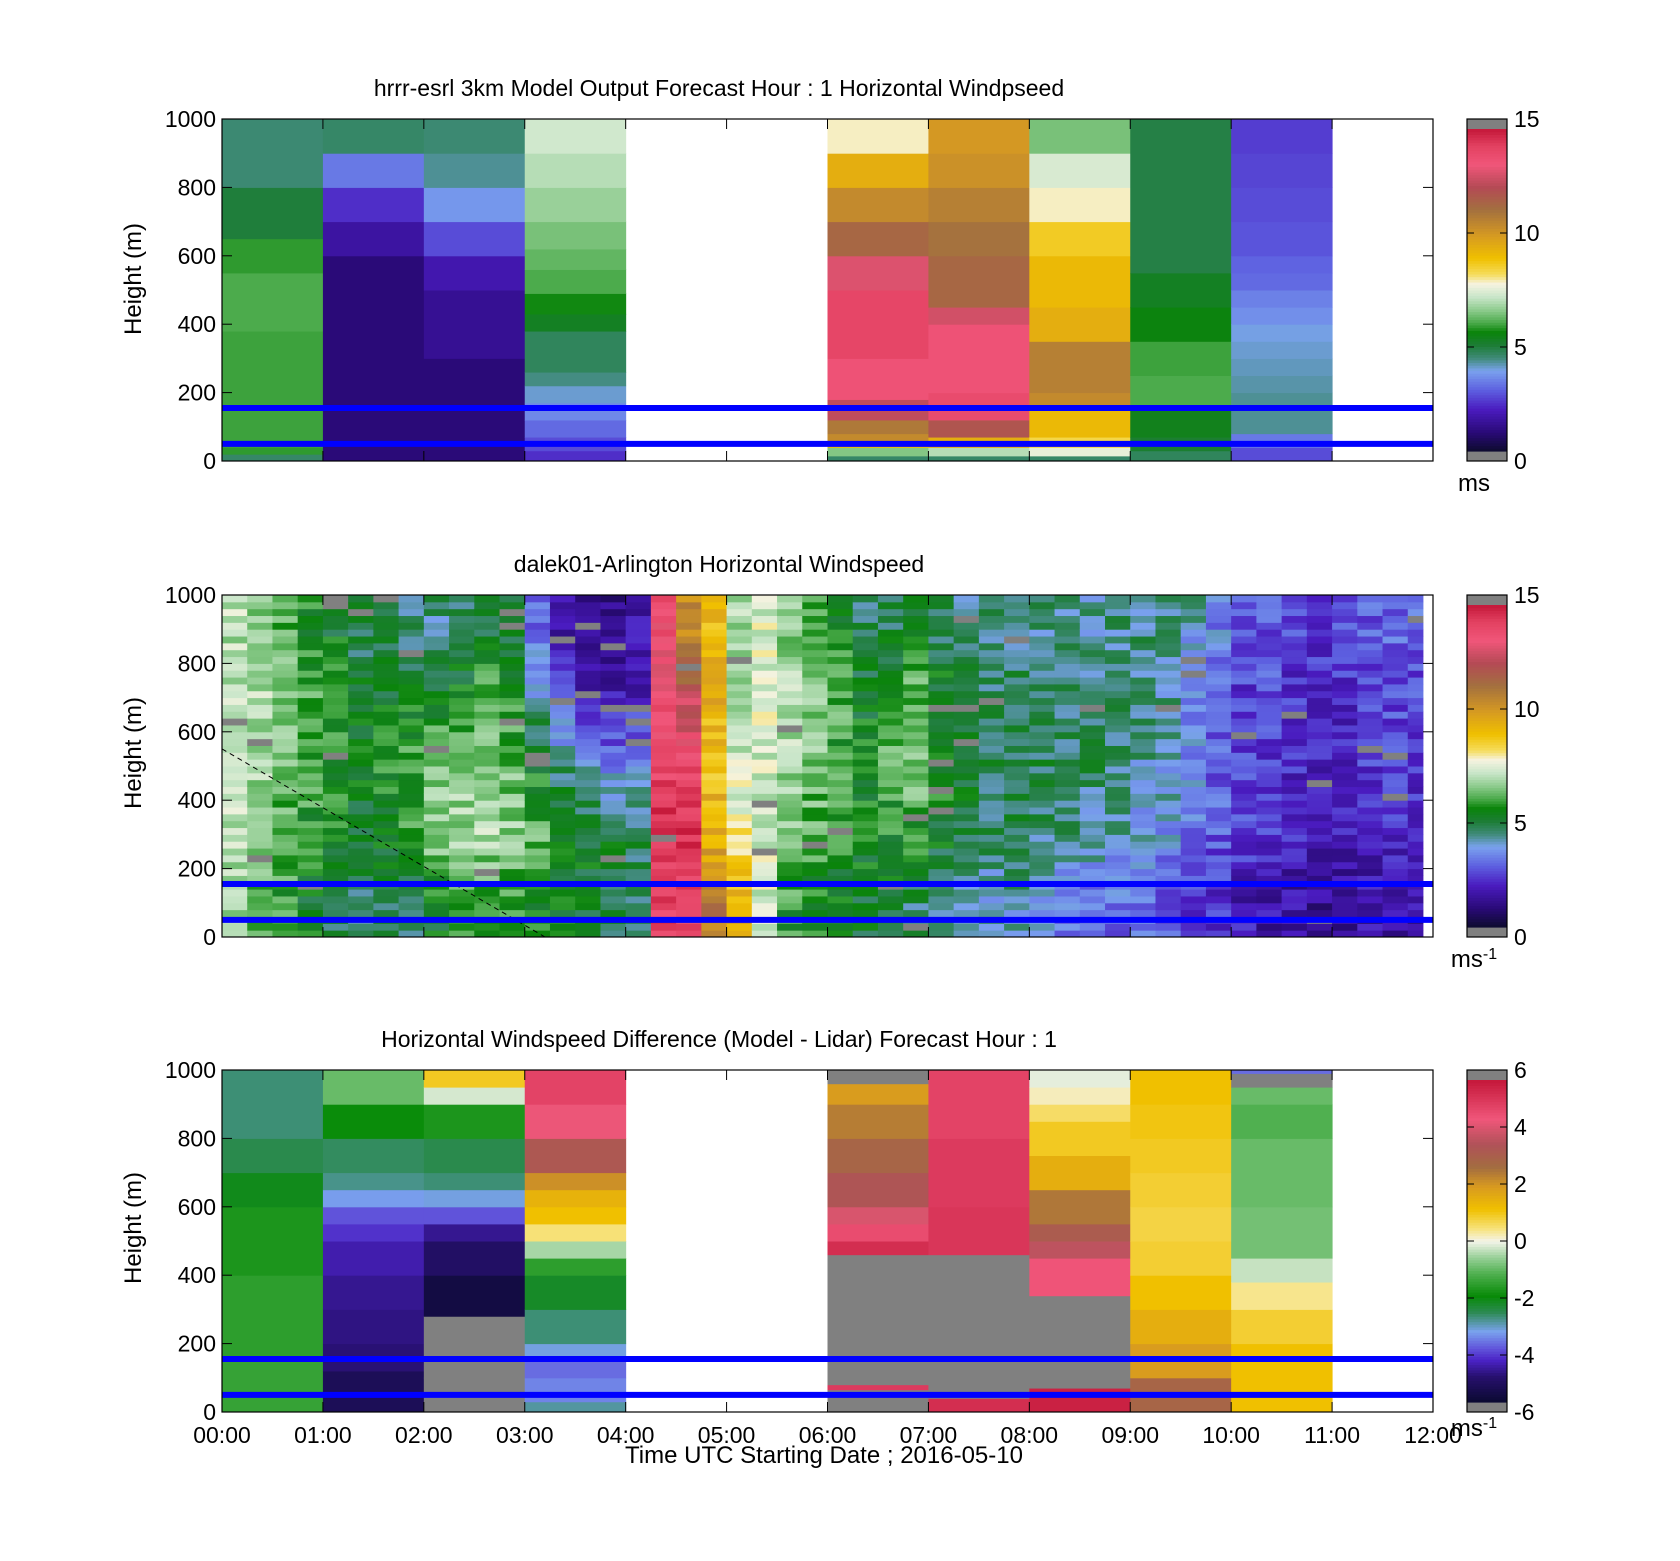 The image size is (1680, 1561). Describe the element at coordinates (1520, 461) in the screenshot. I see `colorbar-tick-label: 0` at that location.